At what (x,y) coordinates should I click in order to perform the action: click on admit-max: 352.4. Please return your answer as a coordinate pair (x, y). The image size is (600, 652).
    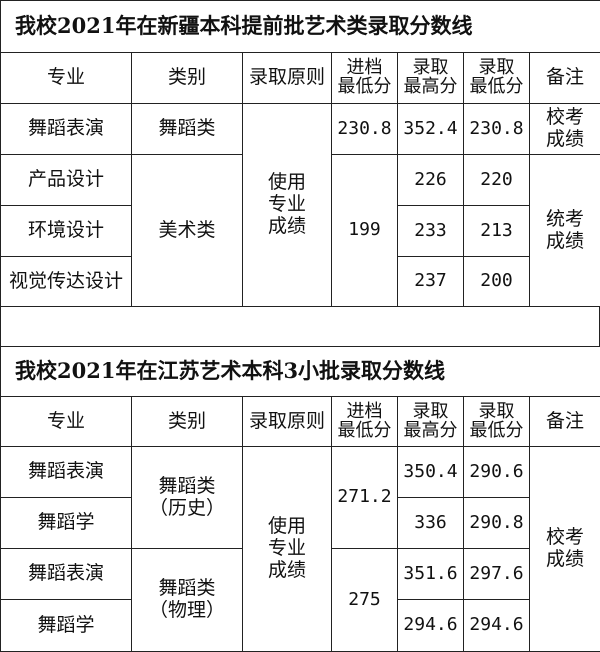
    Looking at the image, I should click on (431, 129).